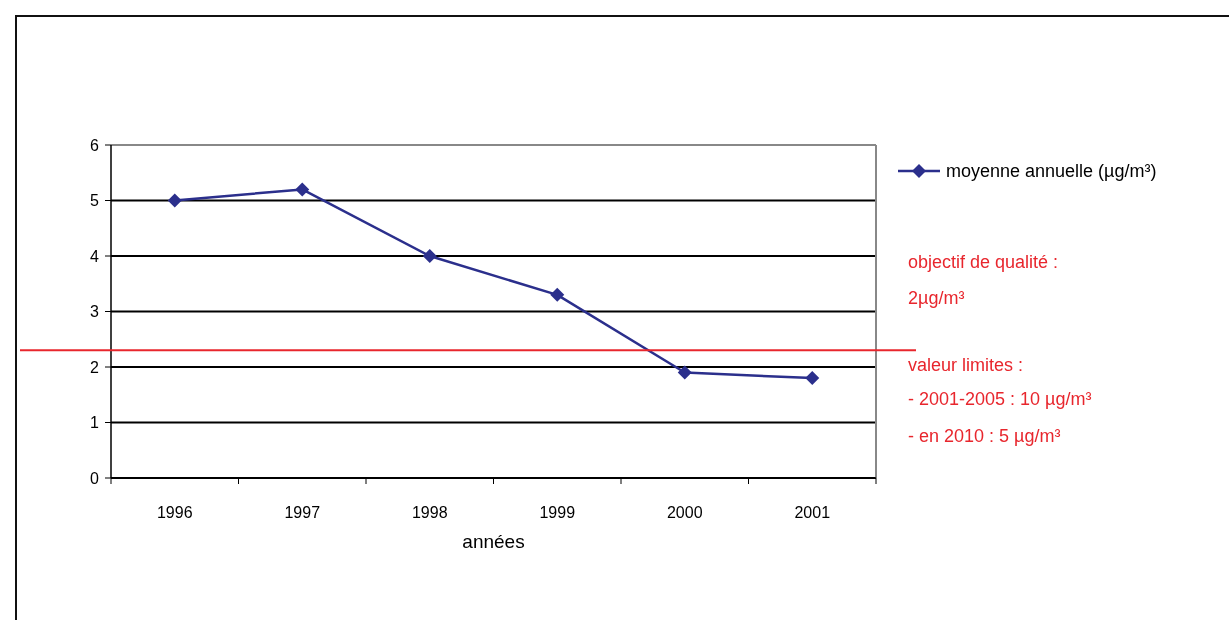 The width and height of the screenshot is (1229, 620). What do you see at coordinates (95, 312) in the screenshot?
I see `y-tick-label: 3` at bounding box center [95, 312].